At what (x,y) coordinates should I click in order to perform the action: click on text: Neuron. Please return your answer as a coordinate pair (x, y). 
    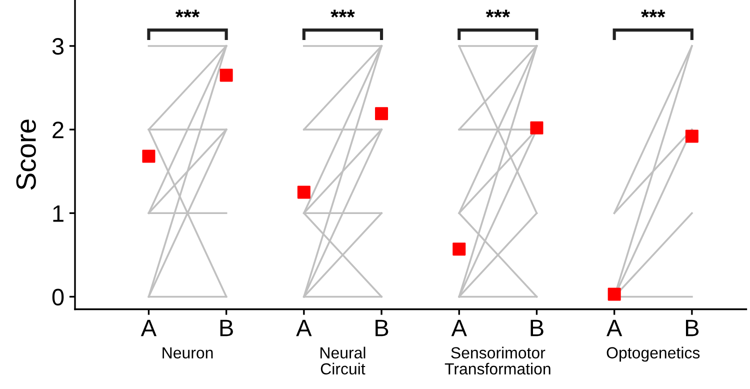
    Looking at the image, I should click on (187, 352).